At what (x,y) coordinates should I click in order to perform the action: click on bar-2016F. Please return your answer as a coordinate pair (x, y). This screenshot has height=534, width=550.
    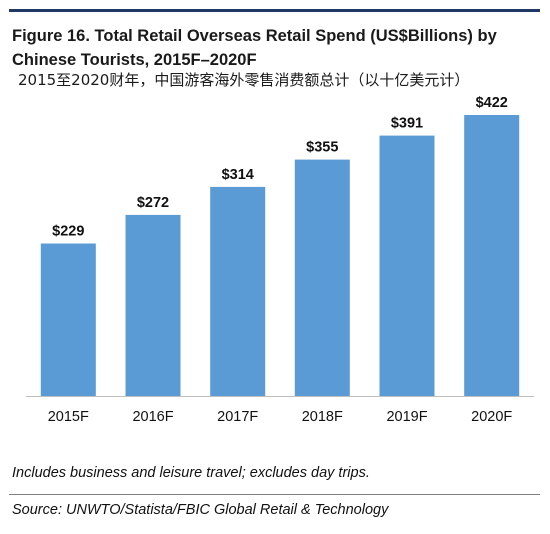
    Looking at the image, I should click on (153, 305).